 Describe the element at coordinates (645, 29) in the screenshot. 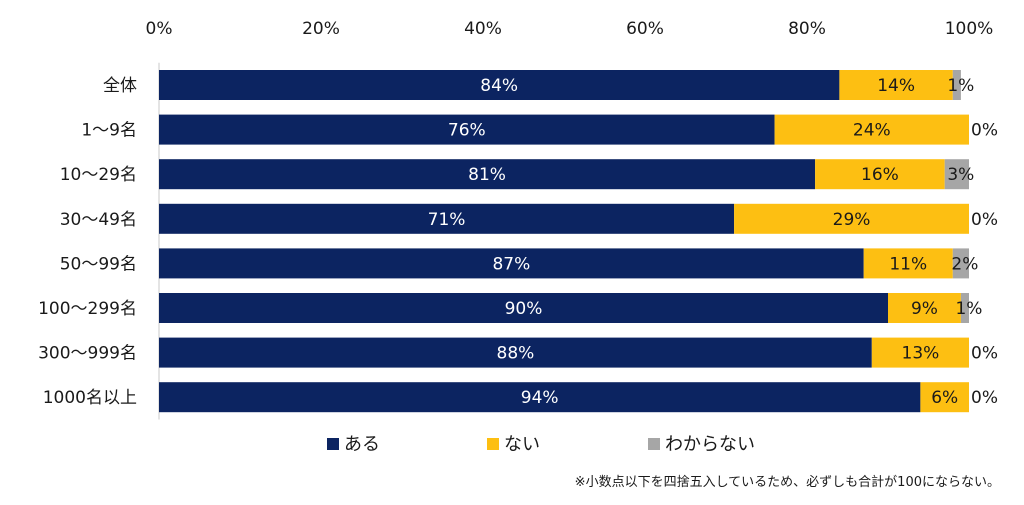

I see `x-tick-label: 60%` at that location.